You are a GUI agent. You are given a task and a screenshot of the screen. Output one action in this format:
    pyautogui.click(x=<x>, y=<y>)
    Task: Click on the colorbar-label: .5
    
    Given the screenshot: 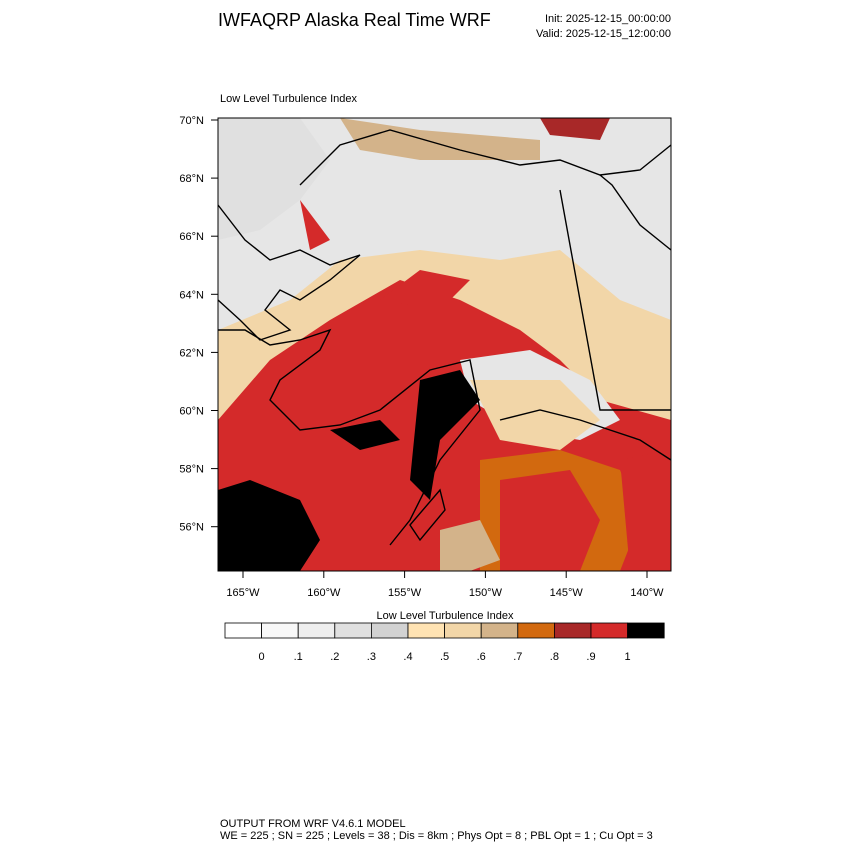 What is the action you would take?
    pyautogui.click(x=444, y=657)
    